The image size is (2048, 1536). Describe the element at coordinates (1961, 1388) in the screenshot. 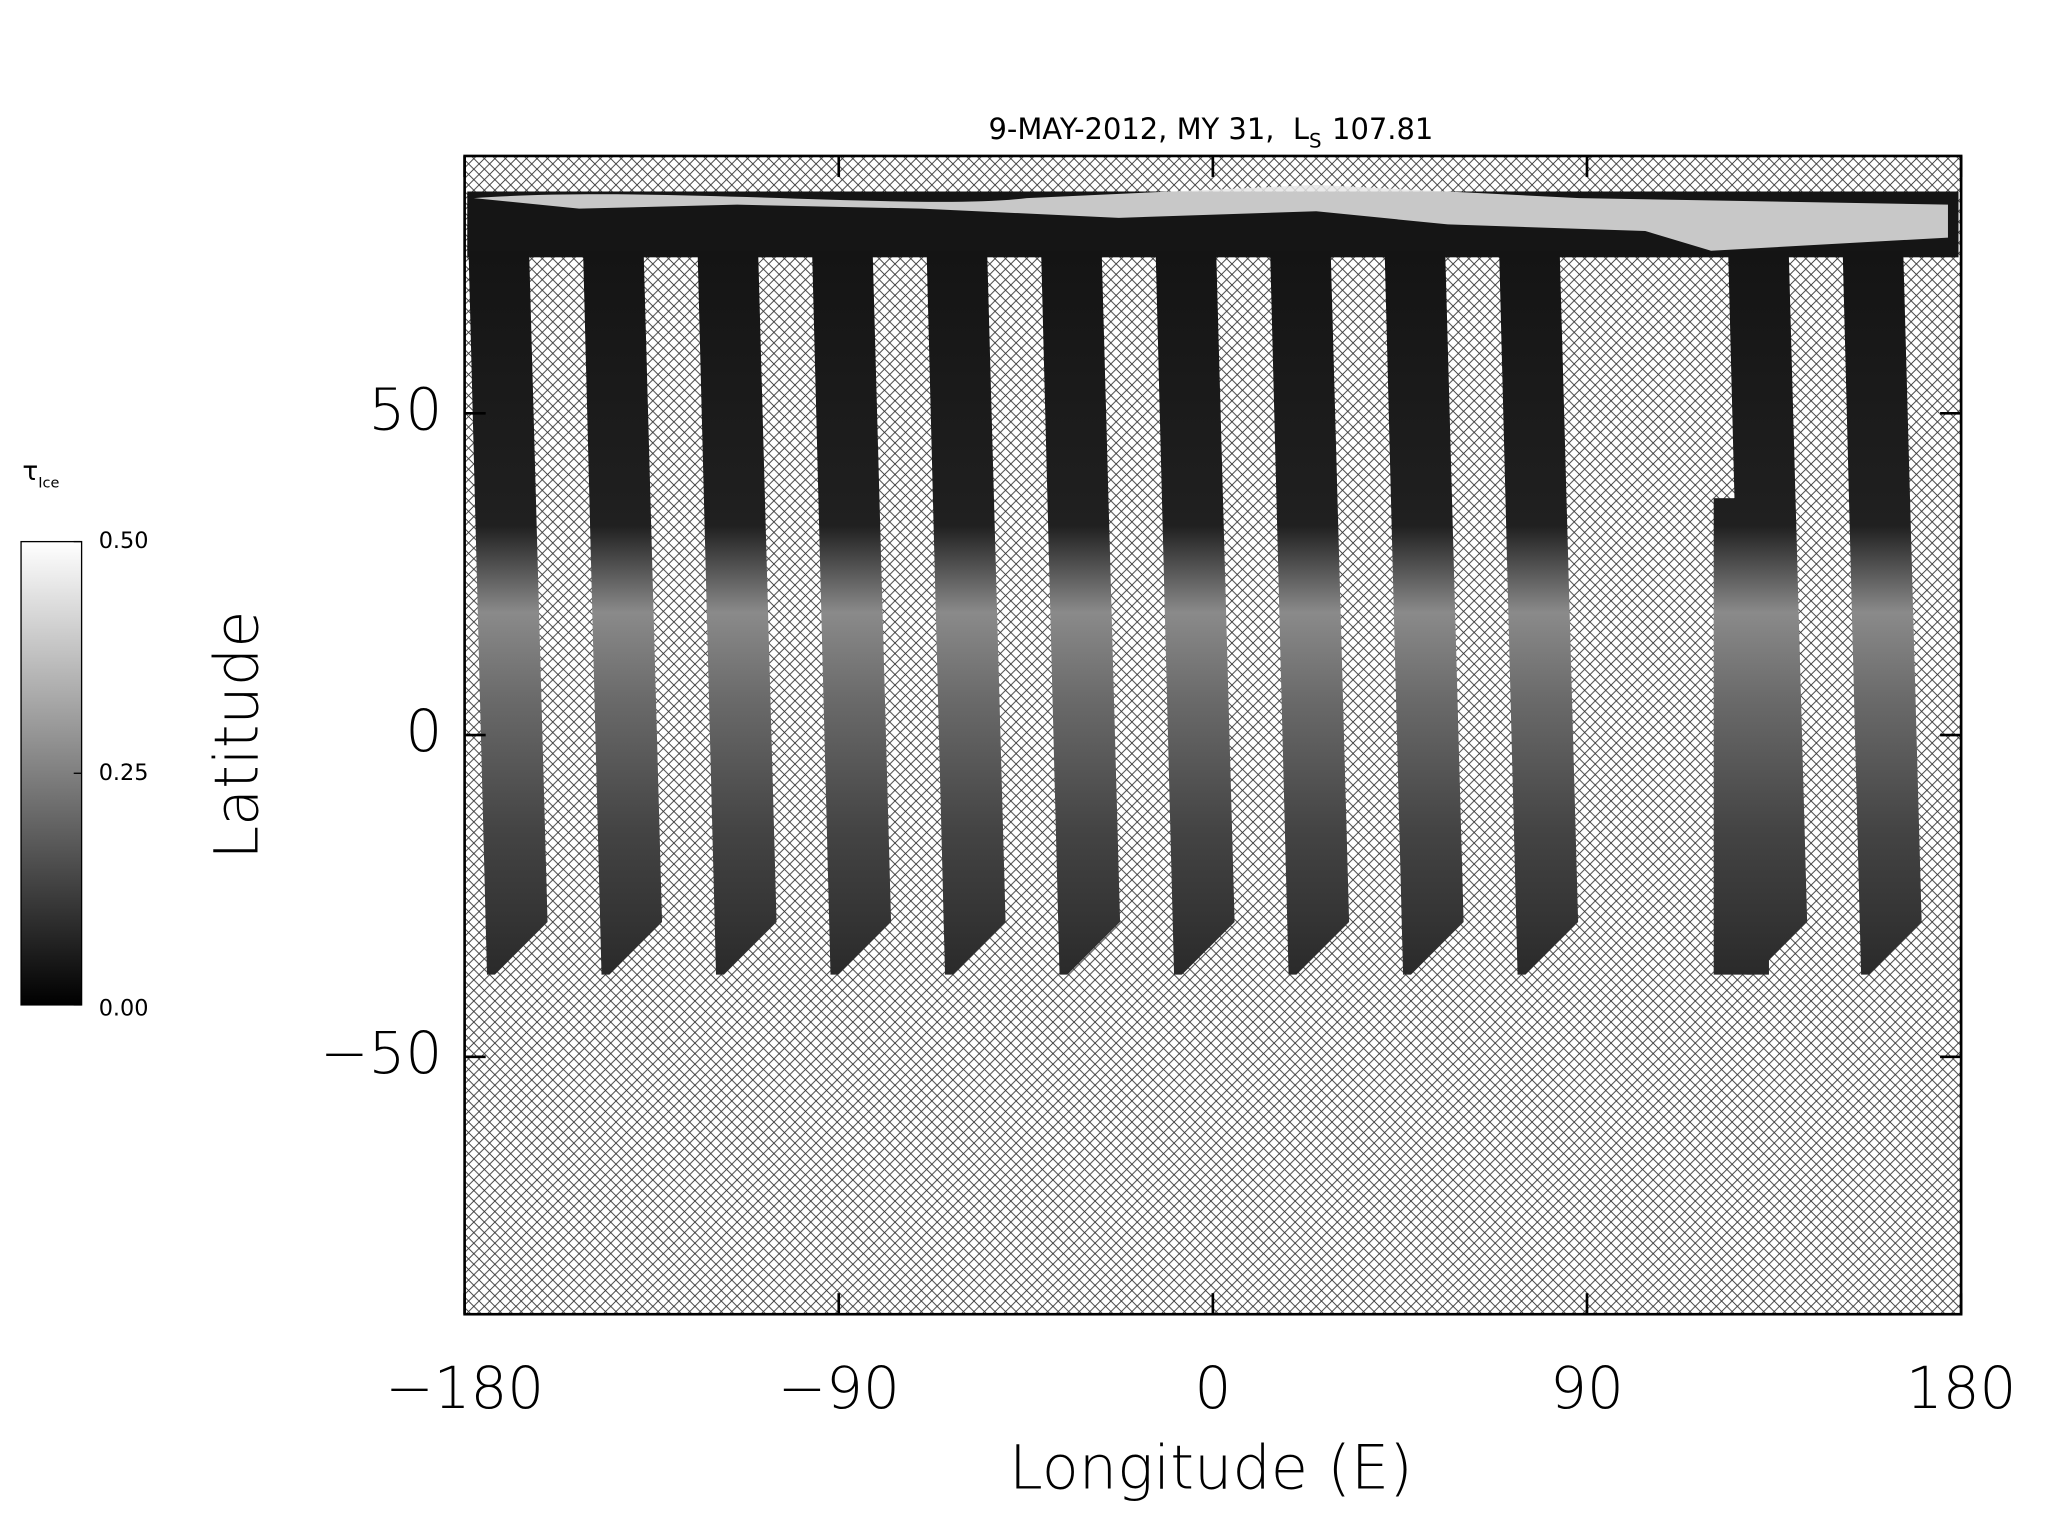

I see `x-tick-label: 180` at that location.